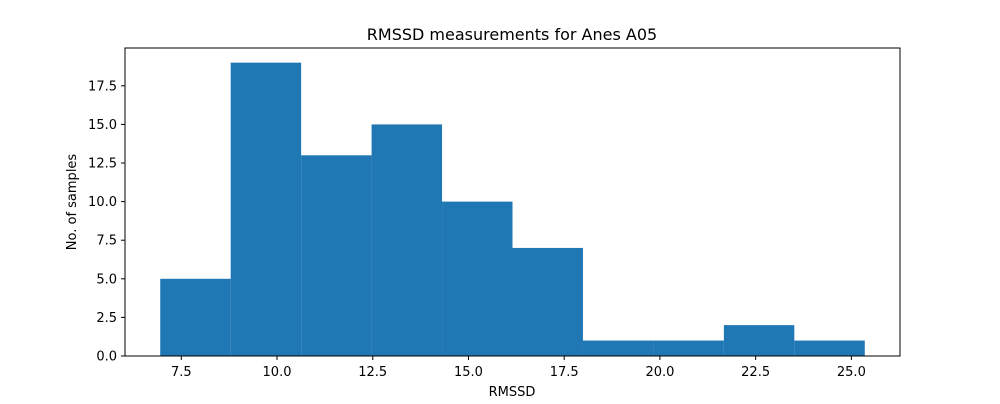 Image resolution: width=1000 pixels, height=404 pixels. I want to click on y-axis-ticks: 0.0 2.5 5.0 7.5 10.0 12.5 15.0 17.5, so click(106, 222).